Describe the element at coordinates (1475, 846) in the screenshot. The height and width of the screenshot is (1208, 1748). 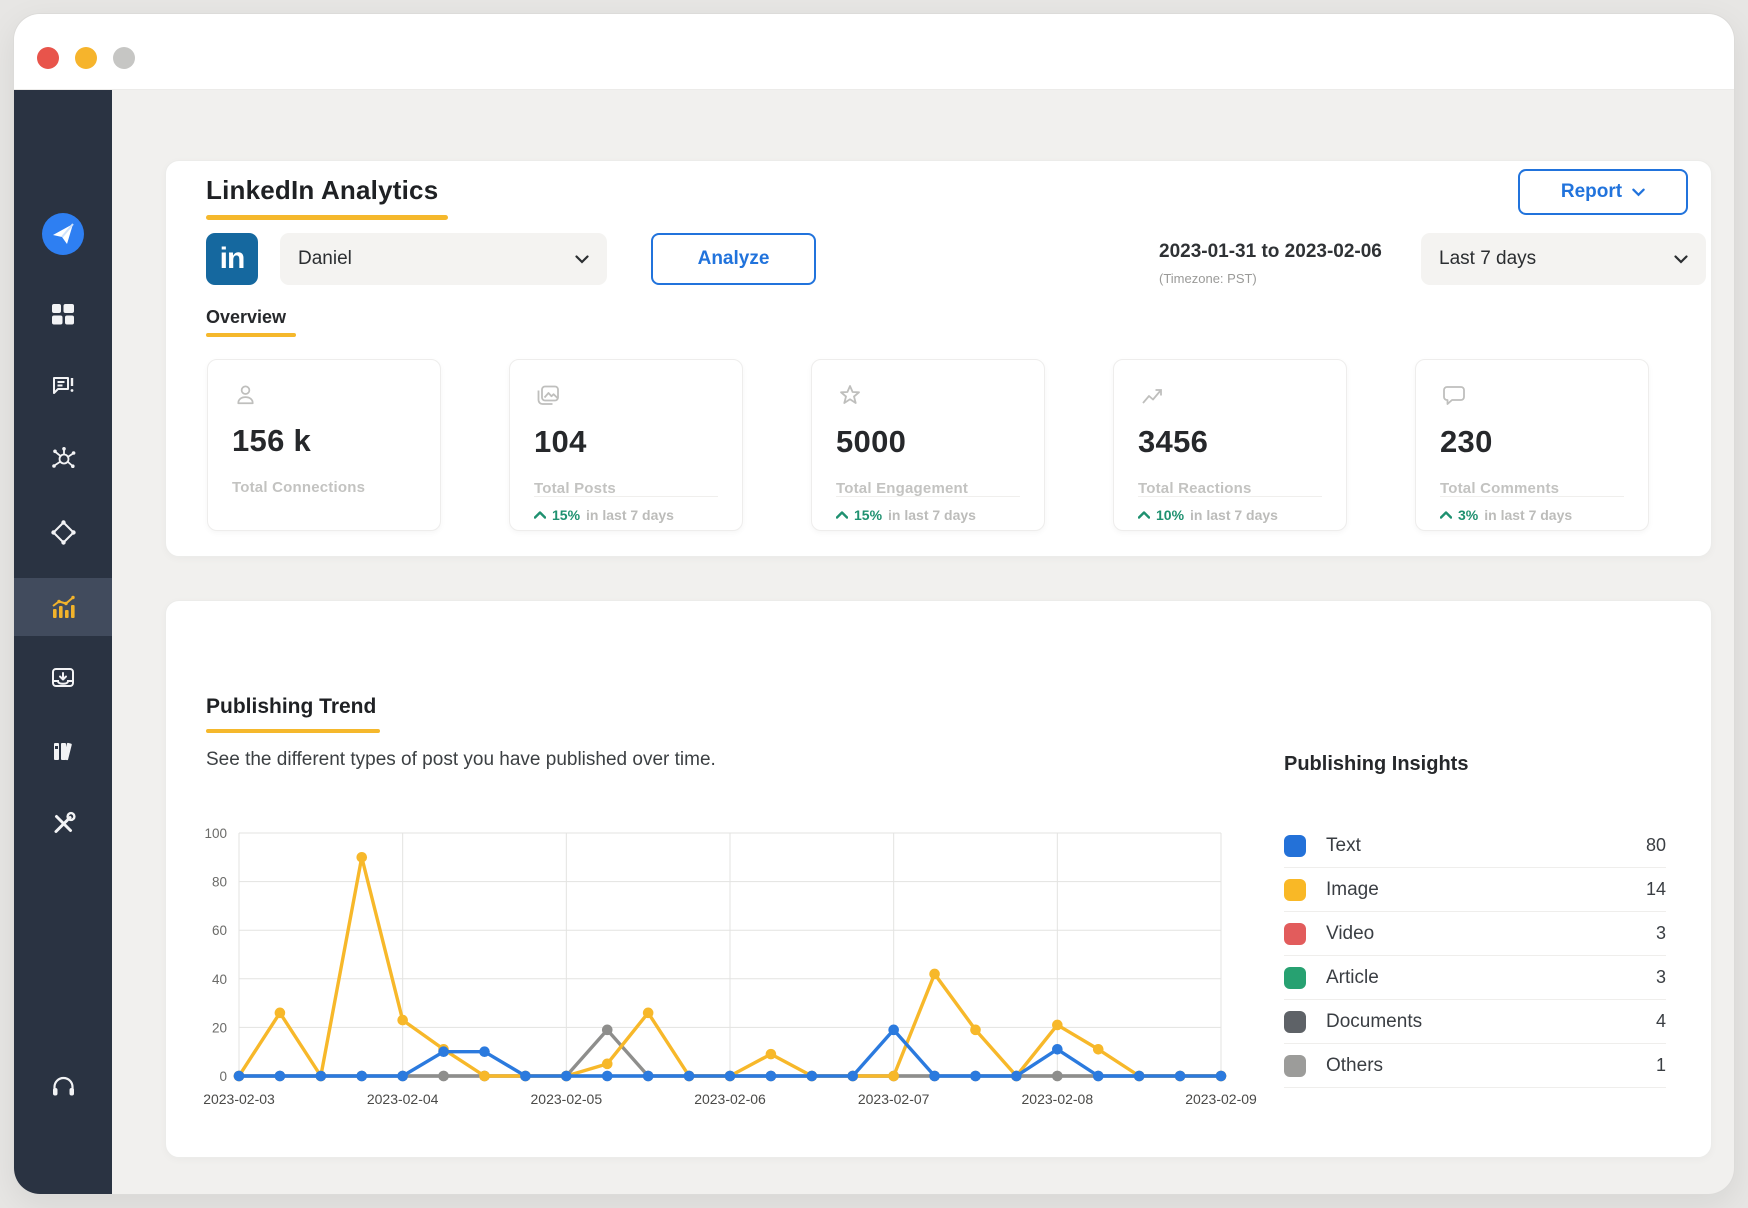
I see `insight-row-text: Text 80` at that location.